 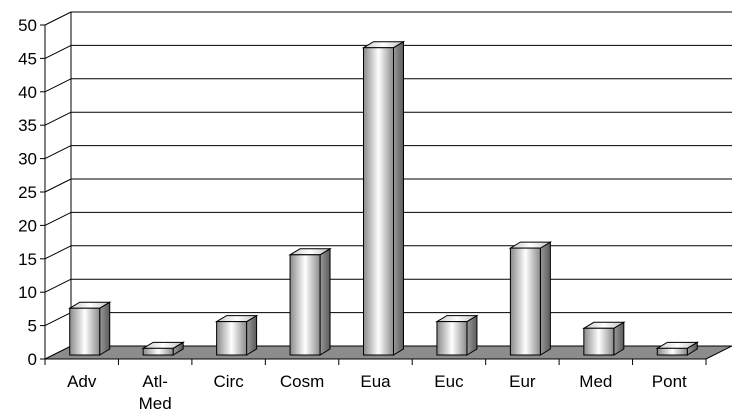 I want to click on y-tick-label: 20, so click(x=27, y=225).